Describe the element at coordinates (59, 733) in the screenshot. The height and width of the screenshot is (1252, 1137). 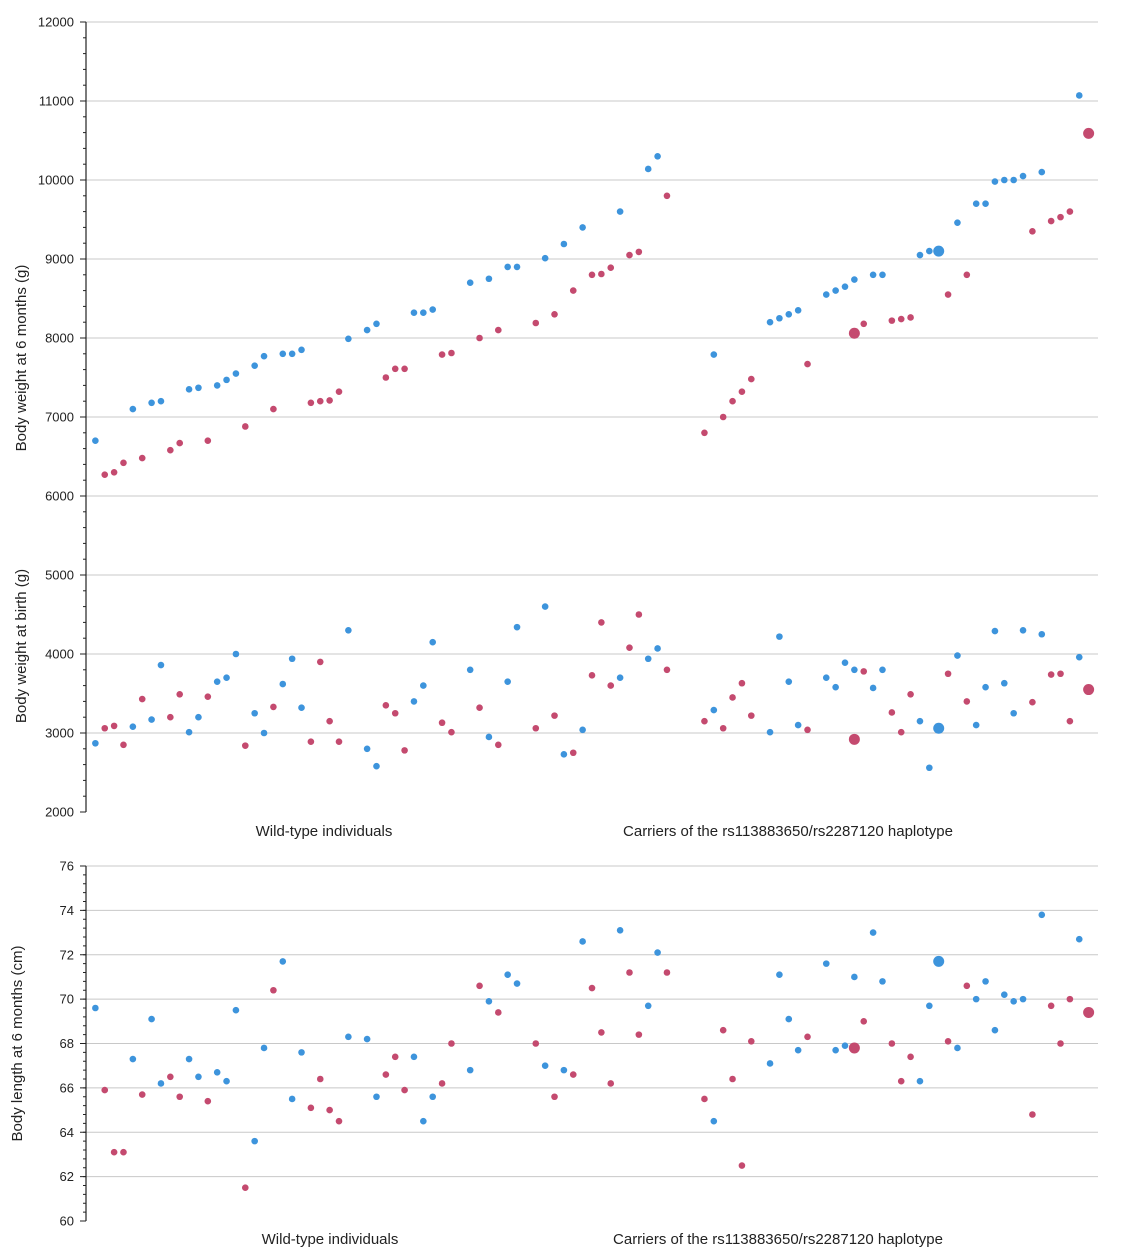
I see `y-tick-label: 3000` at that location.